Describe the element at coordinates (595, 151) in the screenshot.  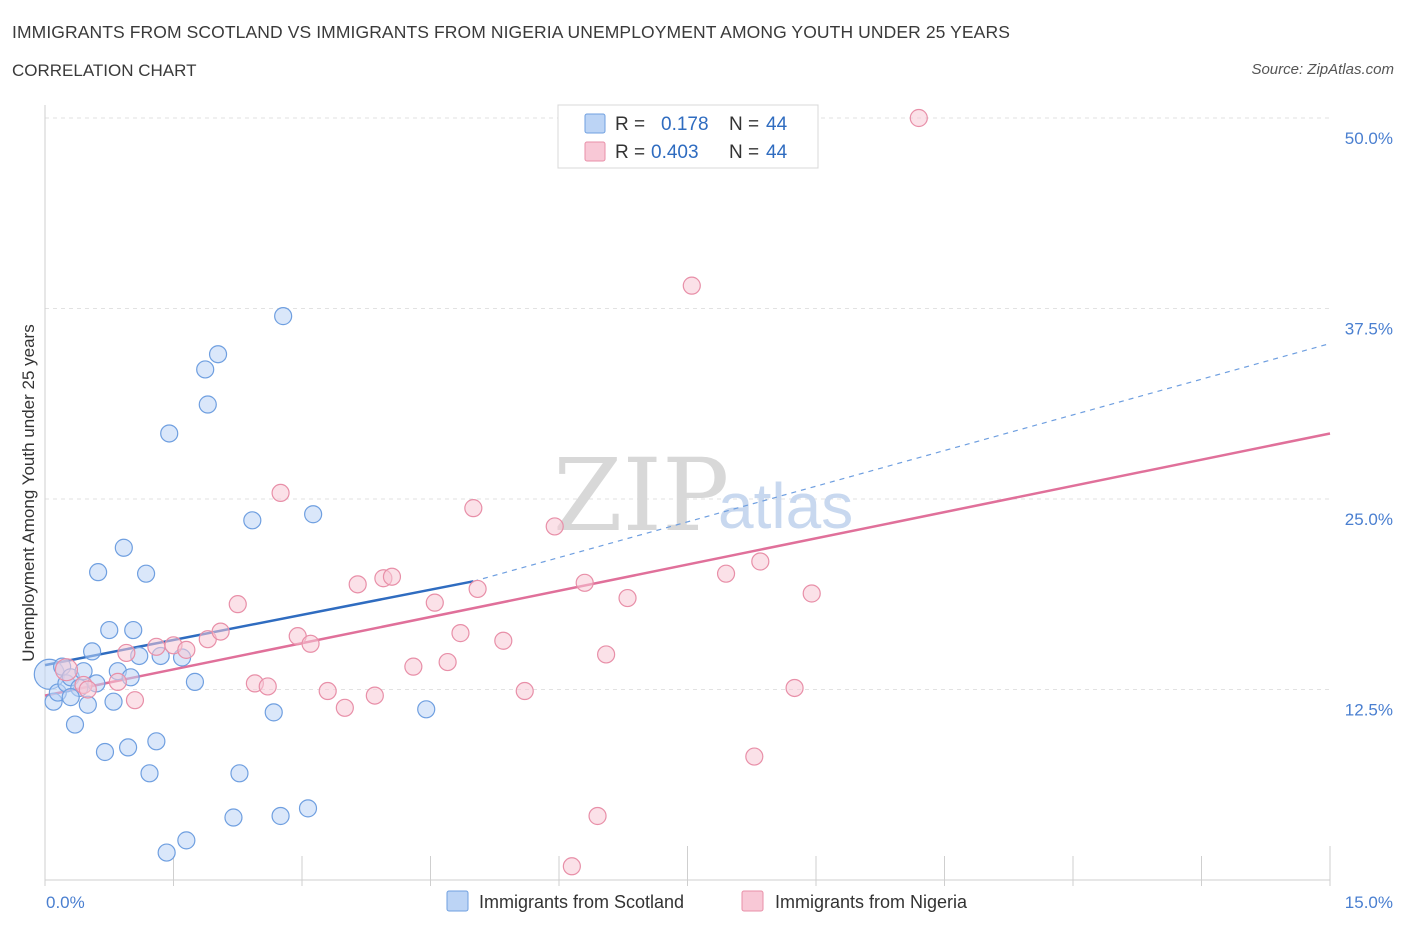
I see `legend-swatch-nigeria` at that location.